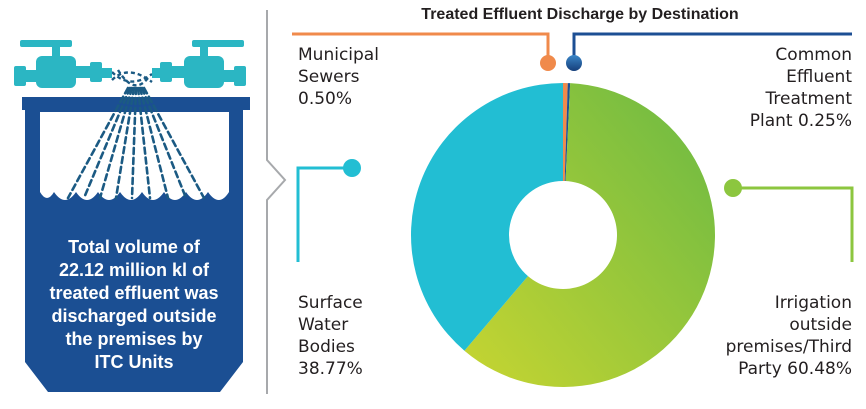 The height and width of the screenshot is (409, 866). I want to click on summary-line: ITC Units, so click(134, 362).